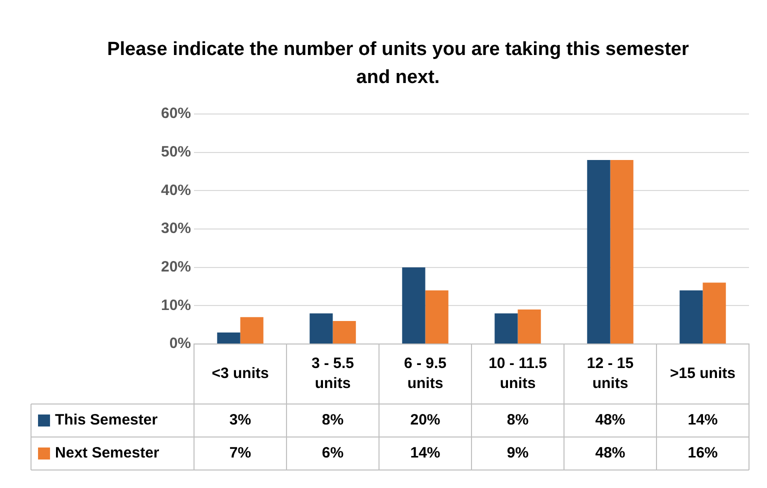 The width and height of the screenshot is (767, 488). I want to click on data-label: 20%, so click(425, 420).